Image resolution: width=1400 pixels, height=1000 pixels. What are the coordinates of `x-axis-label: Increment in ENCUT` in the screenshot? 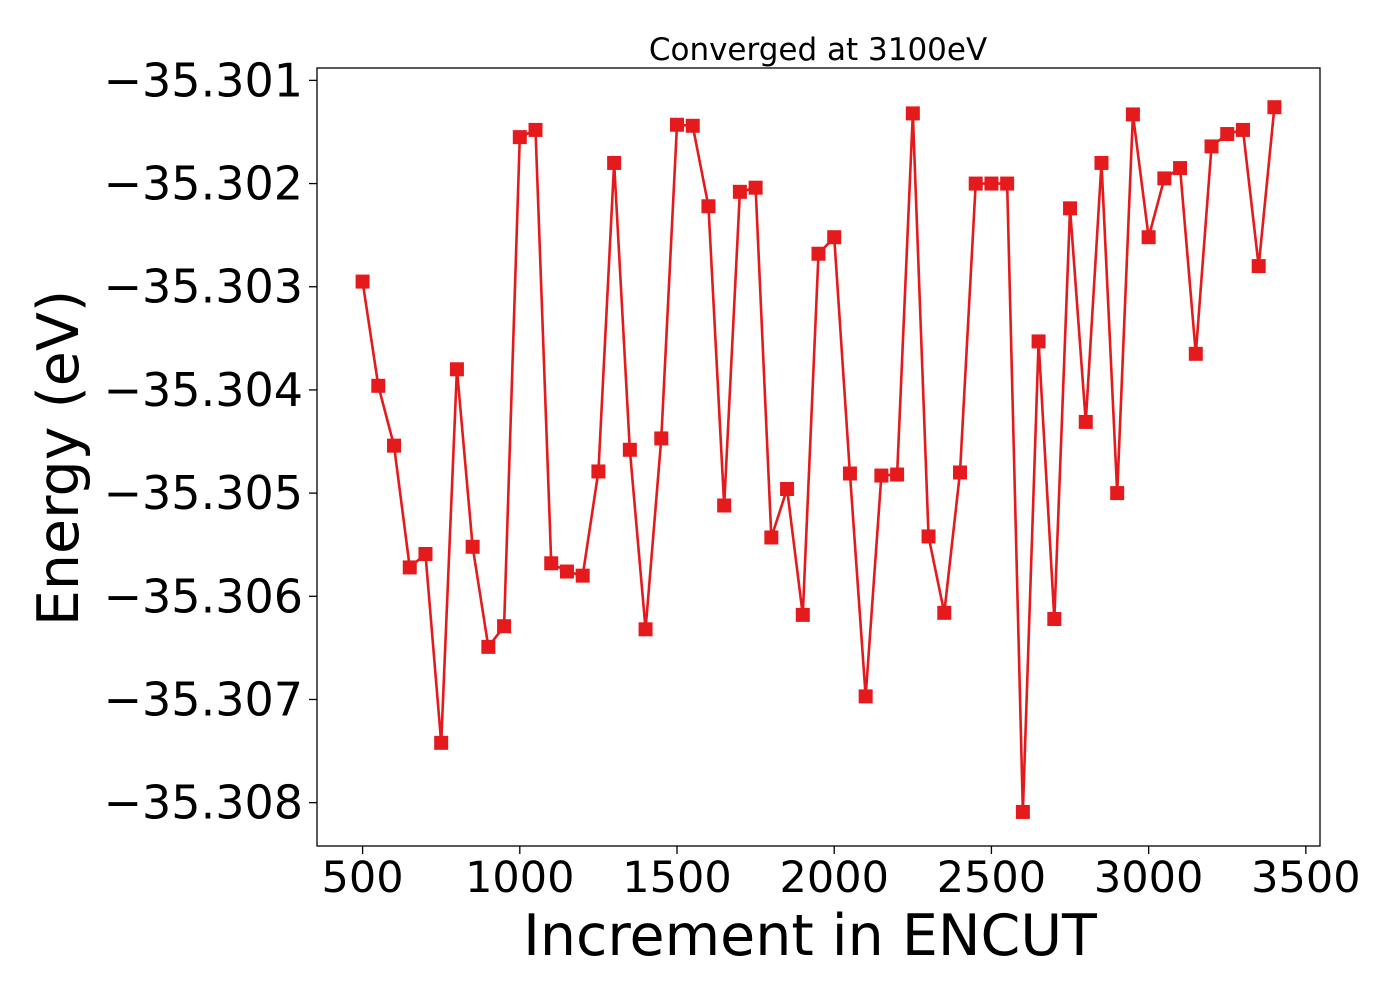 It's located at (810, 936).